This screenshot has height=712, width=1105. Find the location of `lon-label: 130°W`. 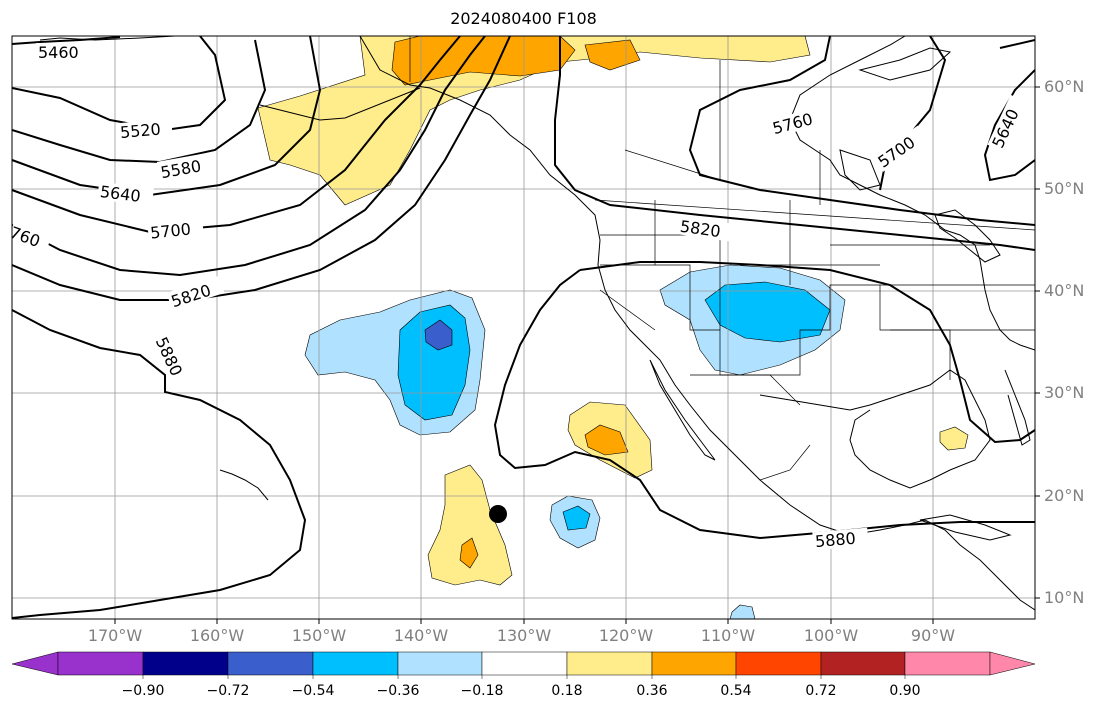

lon-label: 130°W is located at coordinates (524, 635).